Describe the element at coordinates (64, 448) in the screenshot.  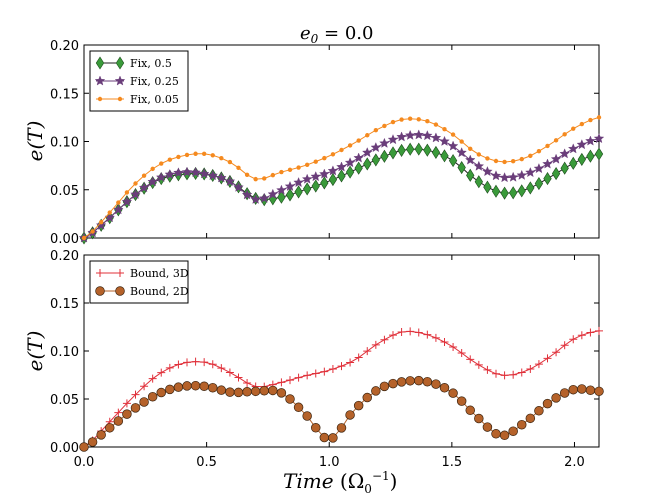
I see `y-tick-label: 0.00` at that location.